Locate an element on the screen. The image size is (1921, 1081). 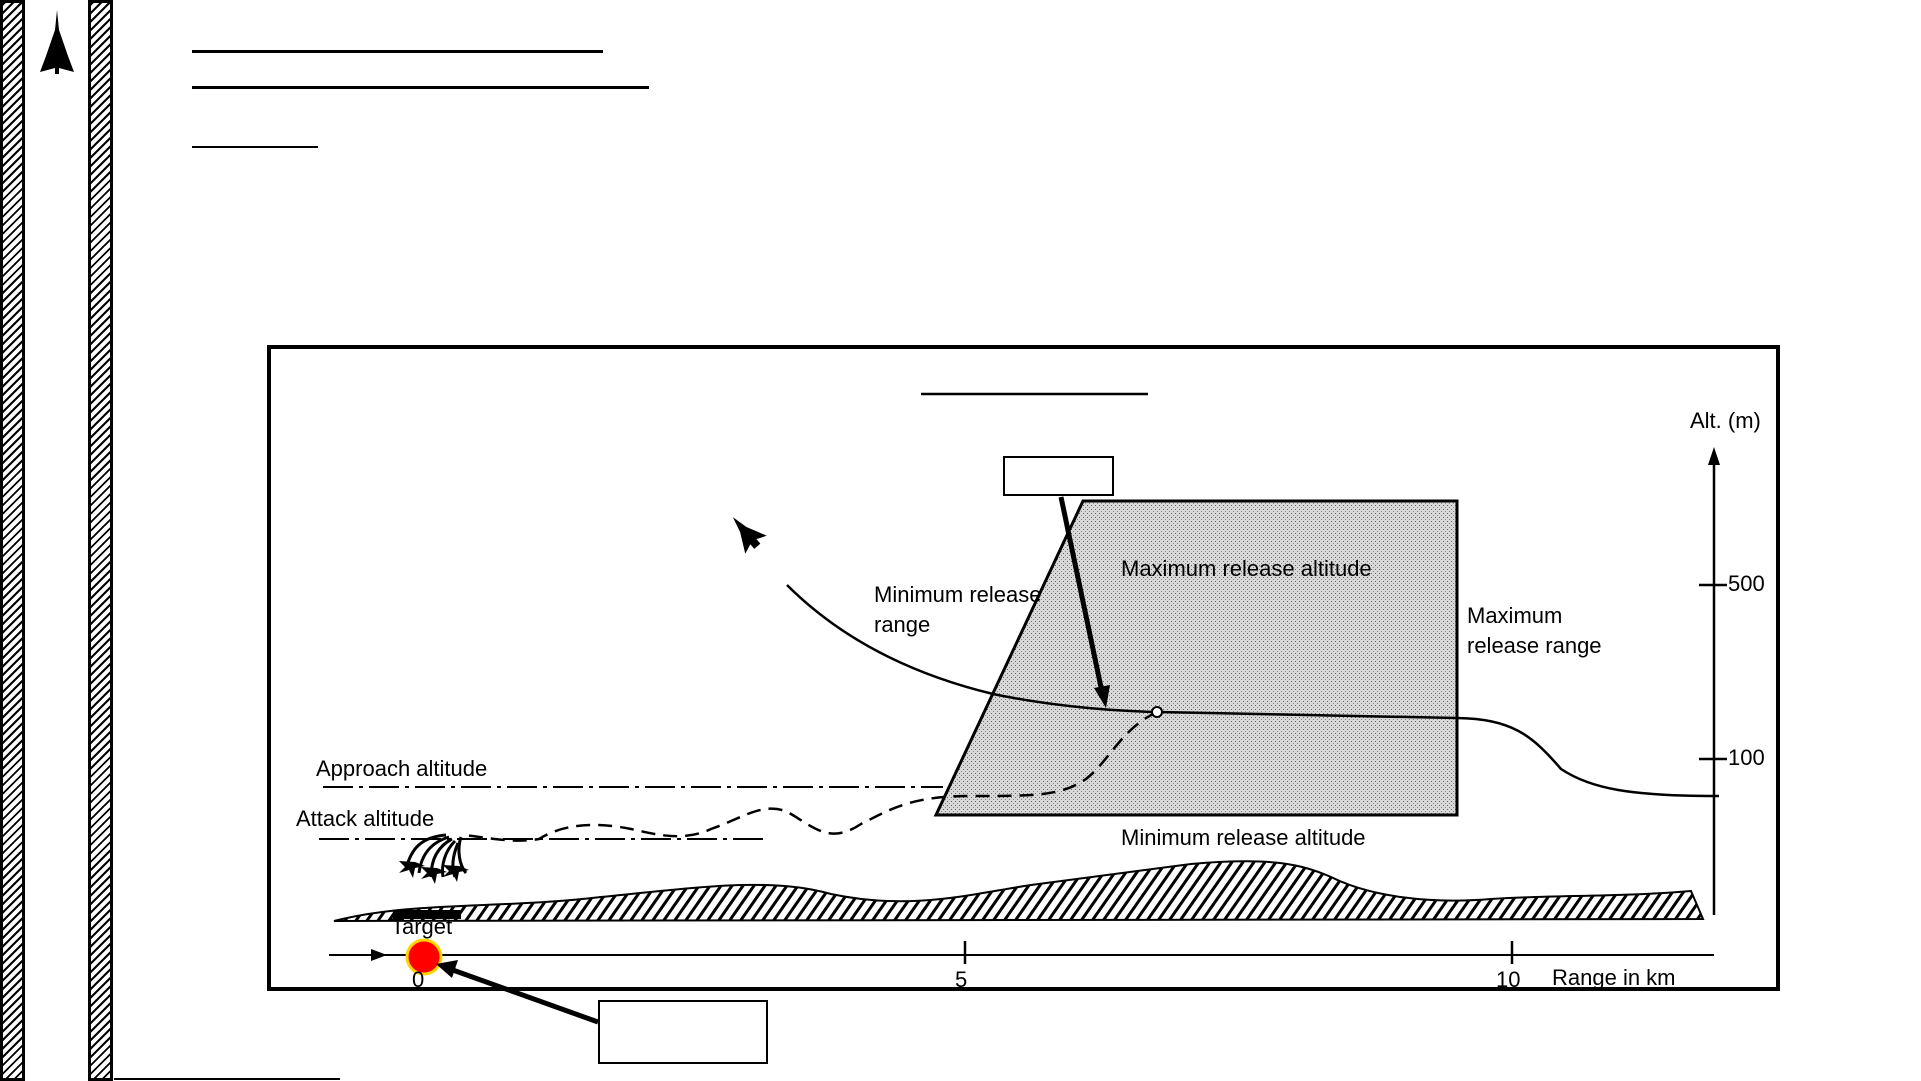
title-underline is located at coordinates (397, 51).